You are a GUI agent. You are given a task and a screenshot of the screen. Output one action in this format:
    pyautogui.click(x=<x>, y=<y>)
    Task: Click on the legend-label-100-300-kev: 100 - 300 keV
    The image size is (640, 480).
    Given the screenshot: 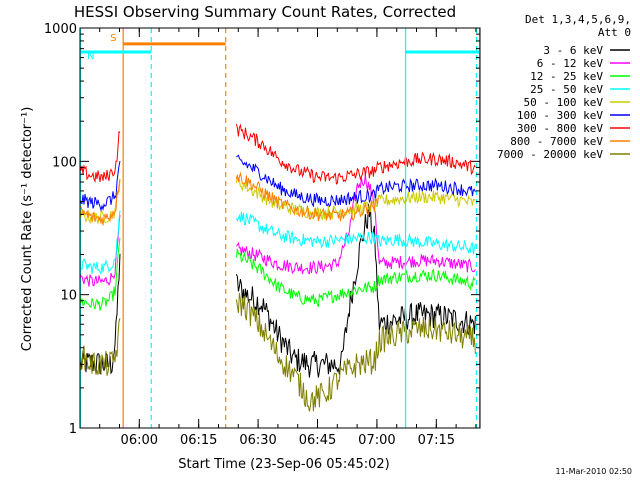 What is the action you would take?
    pyautogui.click(x=560, y=115)
    